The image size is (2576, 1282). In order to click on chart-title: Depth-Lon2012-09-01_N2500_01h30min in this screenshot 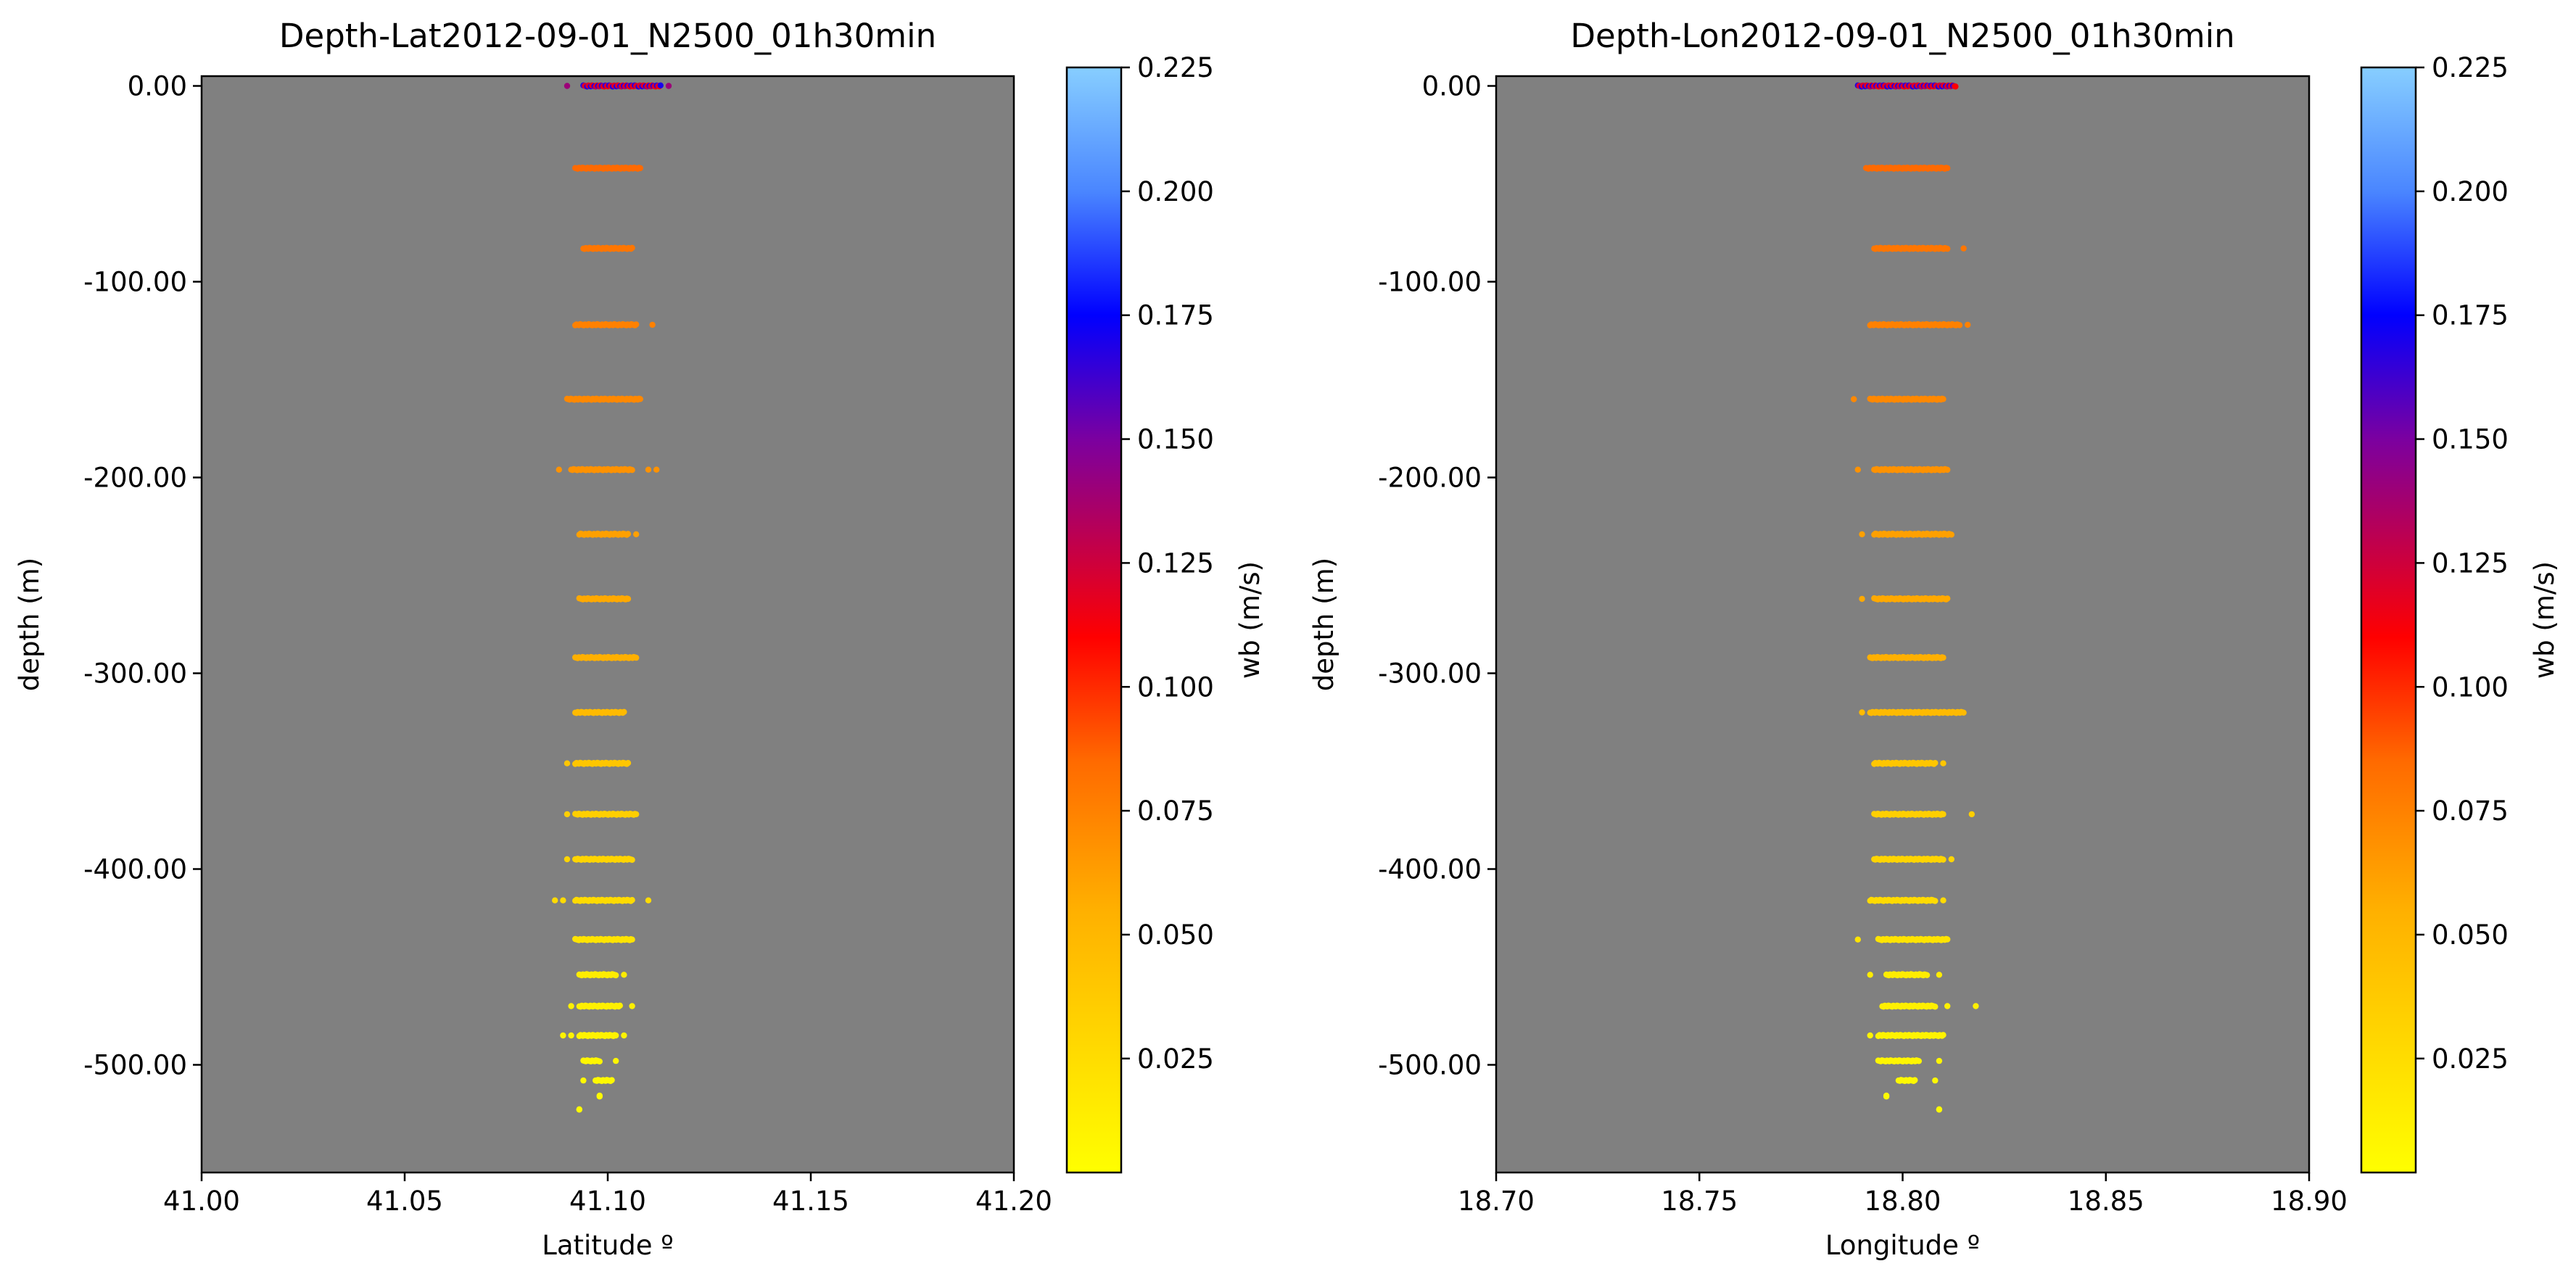, I will do `click(1902, 36)`.